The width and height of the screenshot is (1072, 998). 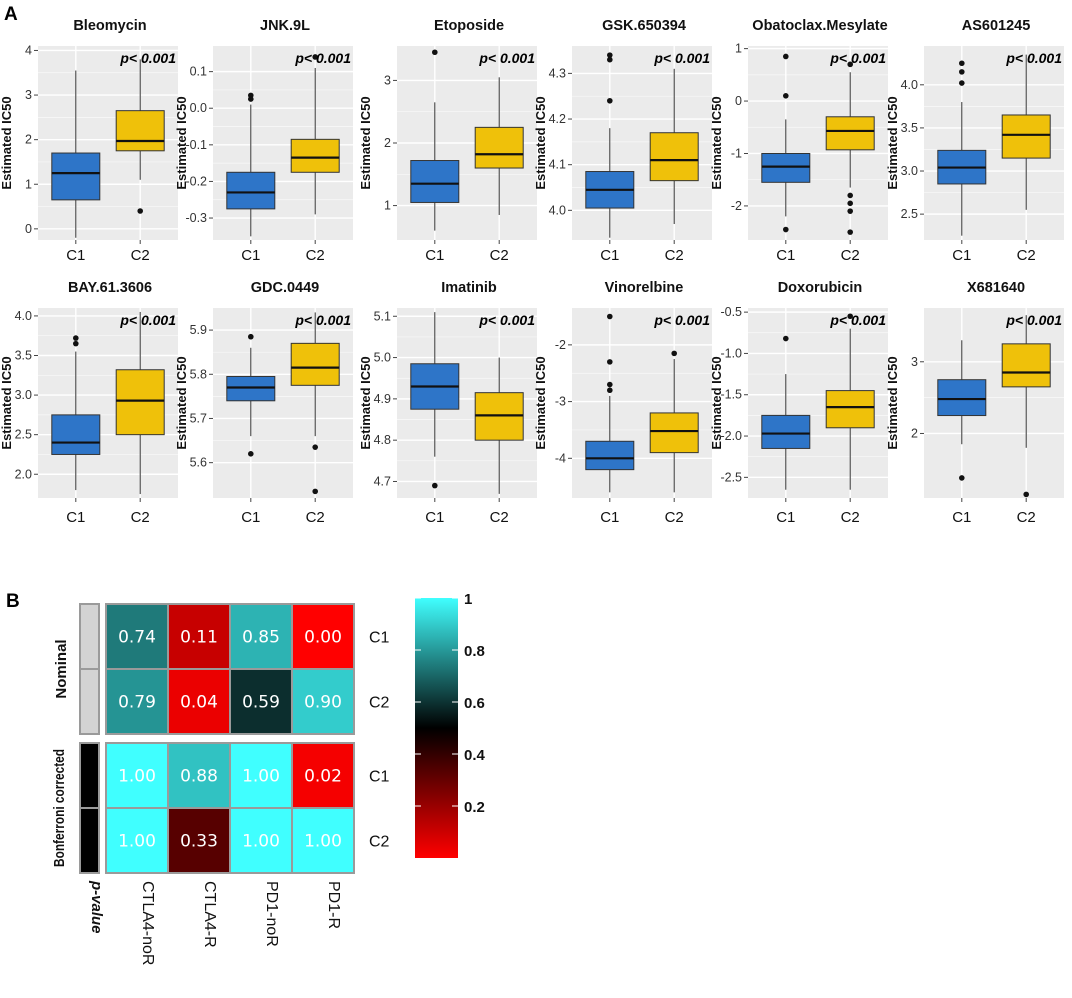 I want to click on colorbar-tick-label: 0.6, so click(x=474, y=703).